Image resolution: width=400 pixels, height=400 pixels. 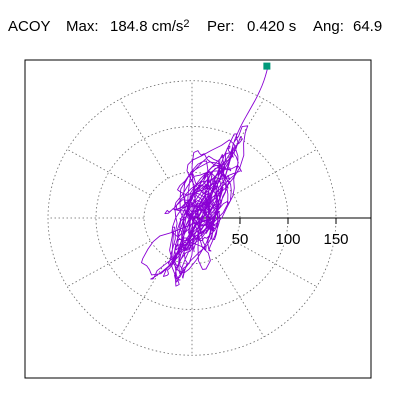 I want to click on channel-label: ACOY, so click(x=29, y=26).